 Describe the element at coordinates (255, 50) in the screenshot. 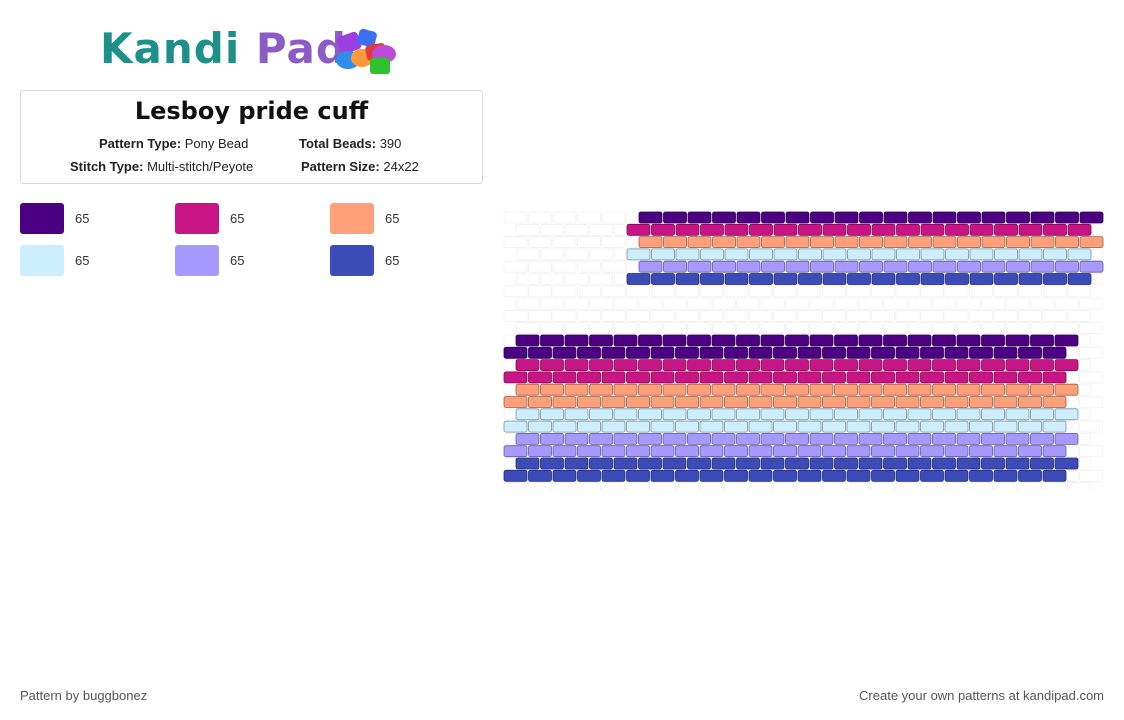

I see `kandi-pad-logo: Kandi Pad` at that location.